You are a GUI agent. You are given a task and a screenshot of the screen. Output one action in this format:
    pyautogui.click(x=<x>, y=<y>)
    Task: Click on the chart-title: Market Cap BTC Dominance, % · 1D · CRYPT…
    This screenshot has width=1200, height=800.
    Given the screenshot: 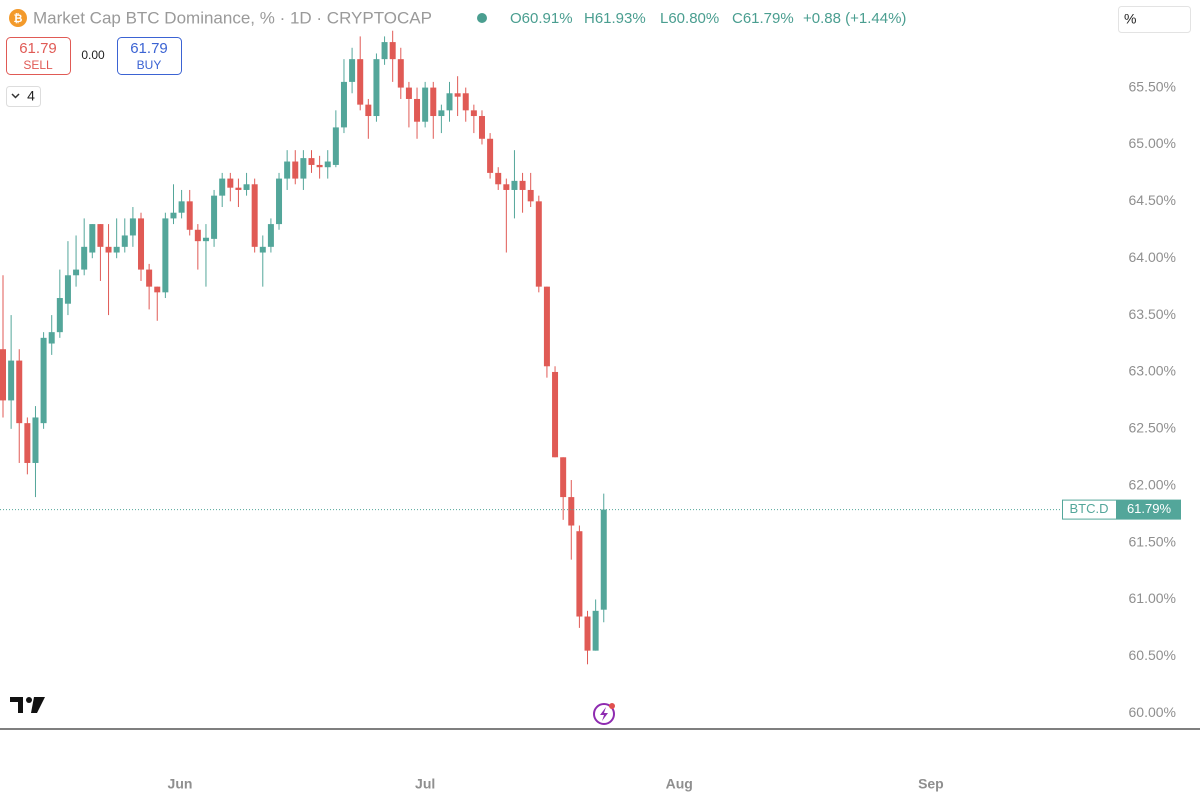 What is the action you would take?
    pyautogui.click(x=232, y=17)
    